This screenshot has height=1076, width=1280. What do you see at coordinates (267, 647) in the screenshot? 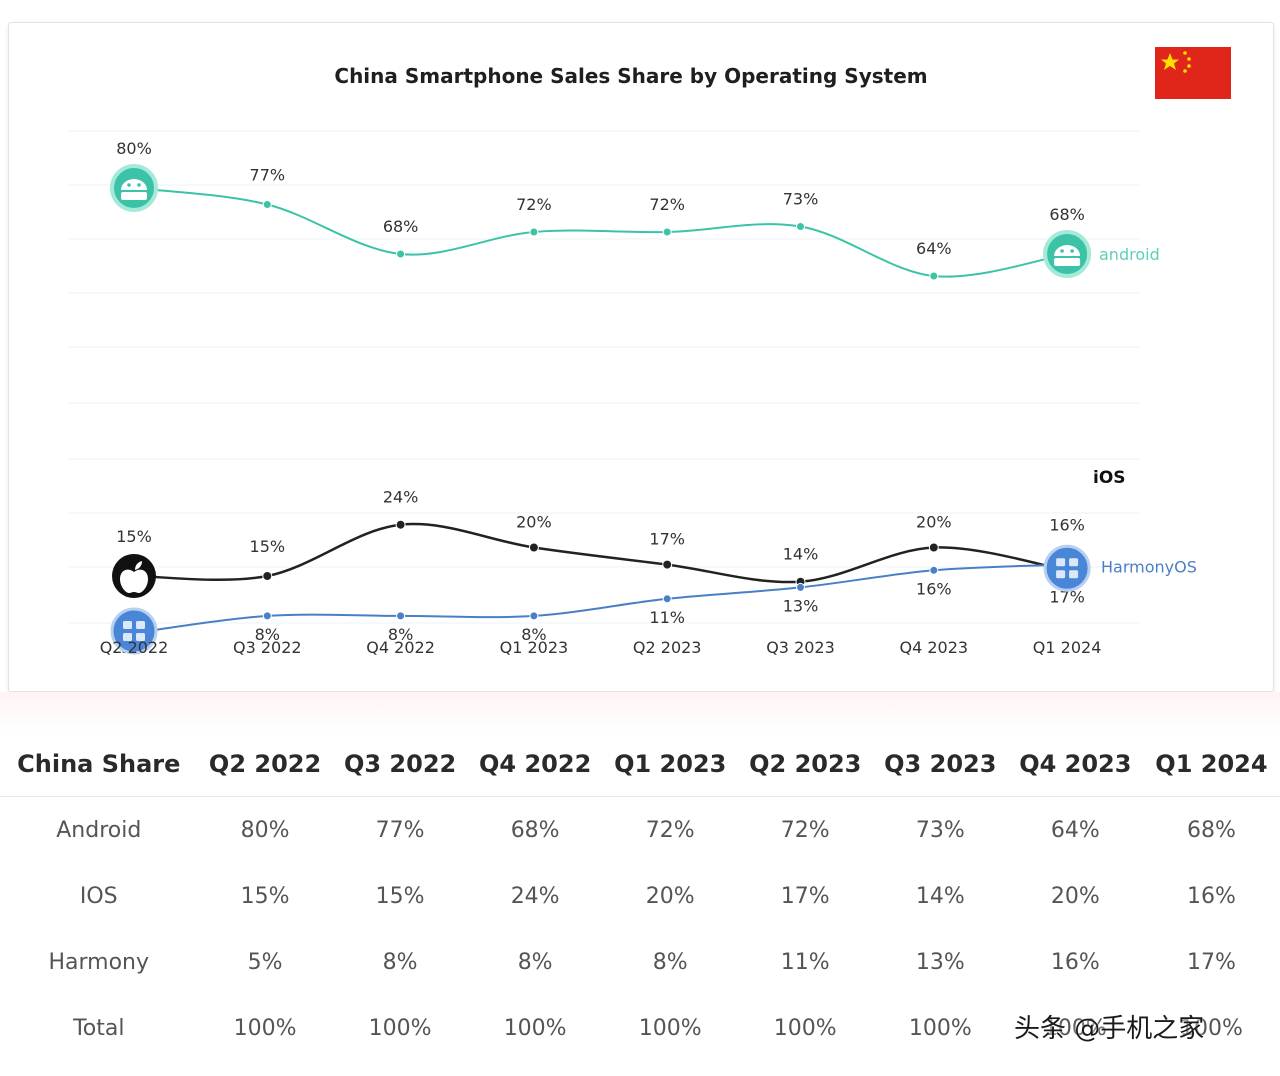
I see `x-tick-label: Q3 2022` at bounding box center [267, 647].